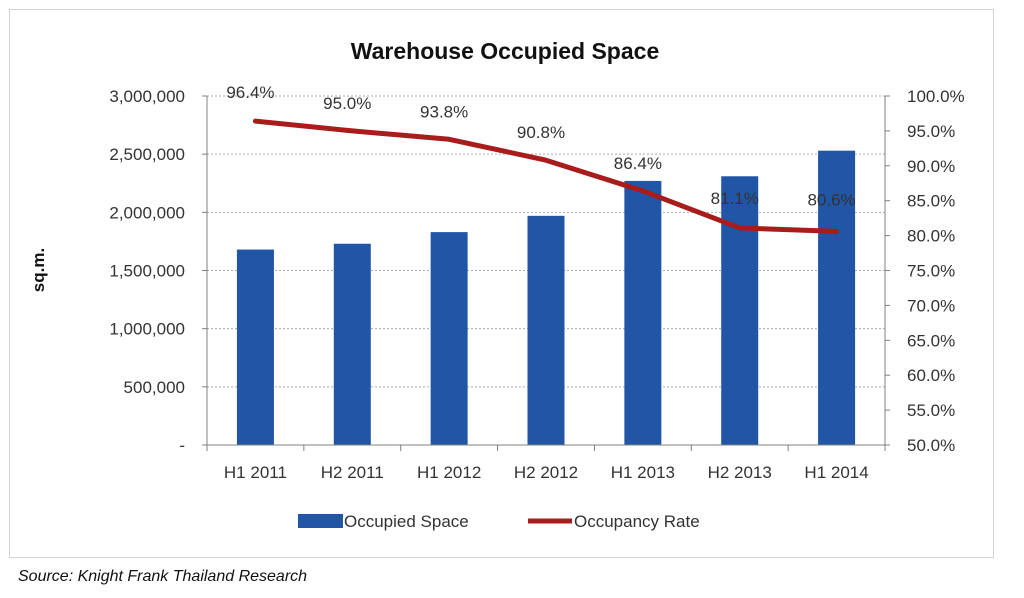 The height and width of the screenshot is (598, 1024). Describe the element at coordinates (931, 375) in the screenshot. I see `y2-tick-label: 60.0%` at that location.